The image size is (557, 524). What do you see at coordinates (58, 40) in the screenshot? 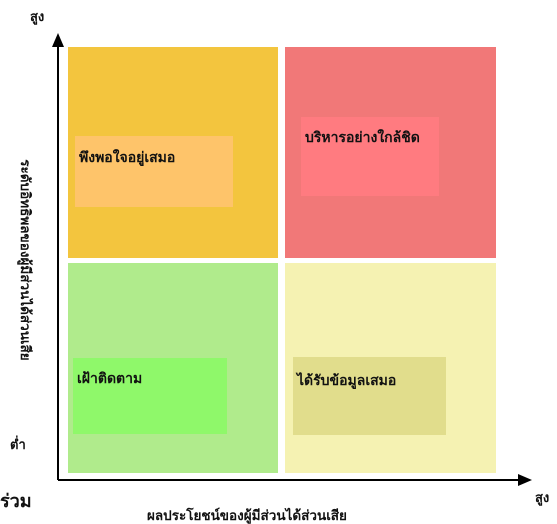
I see `y-axis-arrow-icon` at bounding box center [58, 40].